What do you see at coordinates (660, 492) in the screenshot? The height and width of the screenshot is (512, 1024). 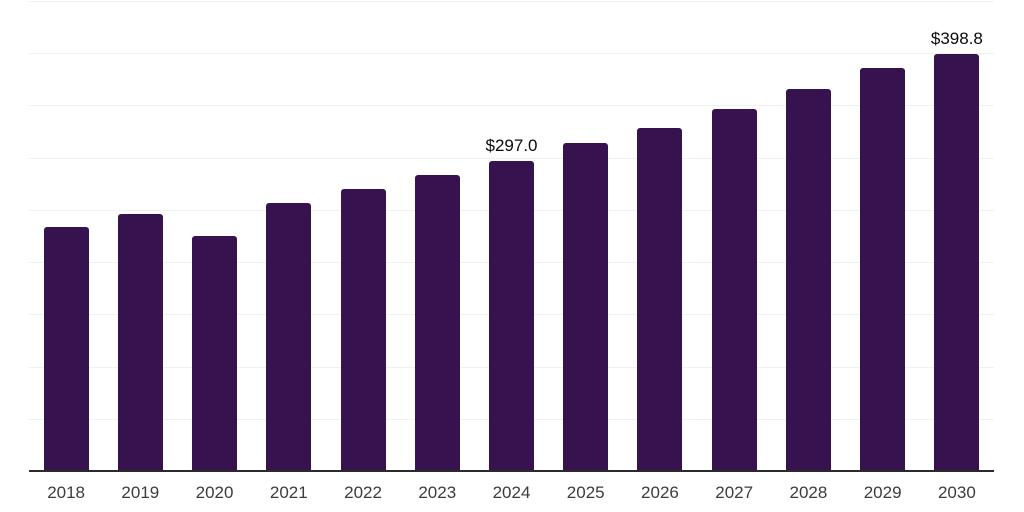 I see `x-tick-label-2026: 2026` at bounding box center [660, 492].